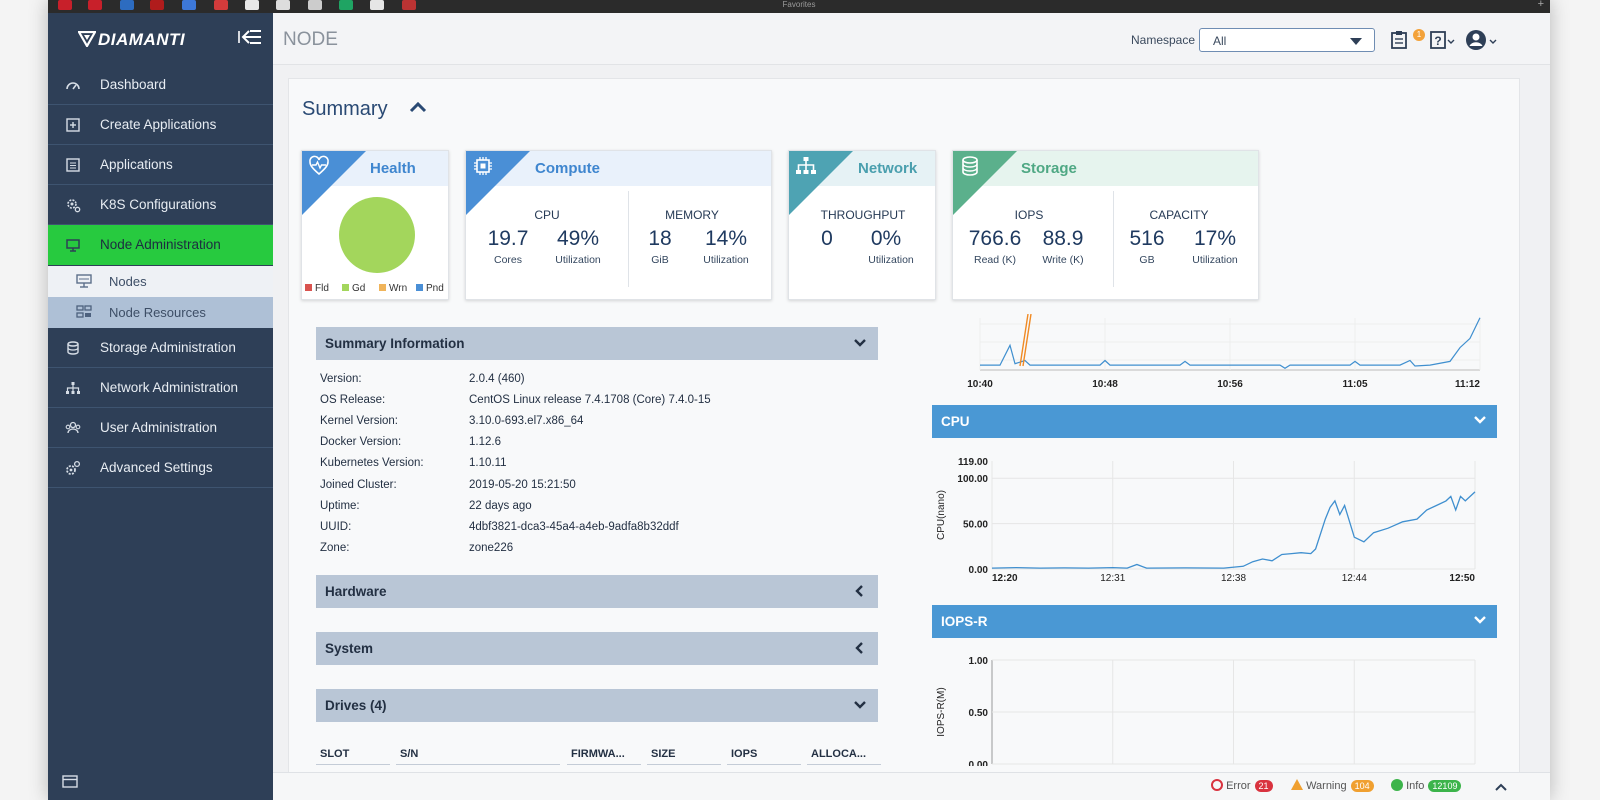  I want to click on plus-square-icon, so click(73, 125).